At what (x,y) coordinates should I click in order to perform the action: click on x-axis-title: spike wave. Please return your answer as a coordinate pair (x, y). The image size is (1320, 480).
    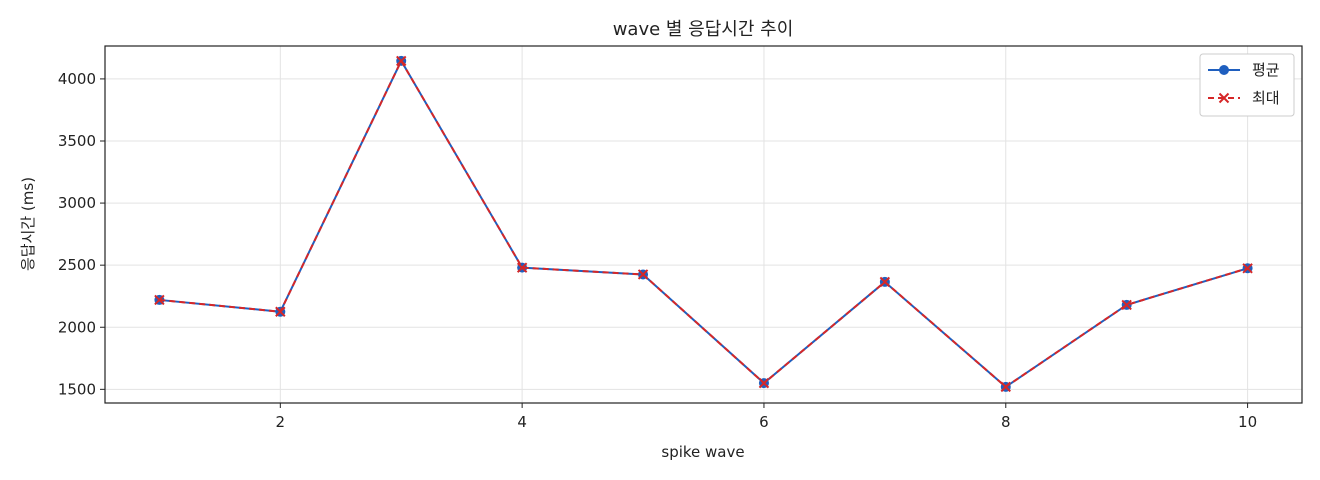
    Looking at the image, I should click on (702, 452).